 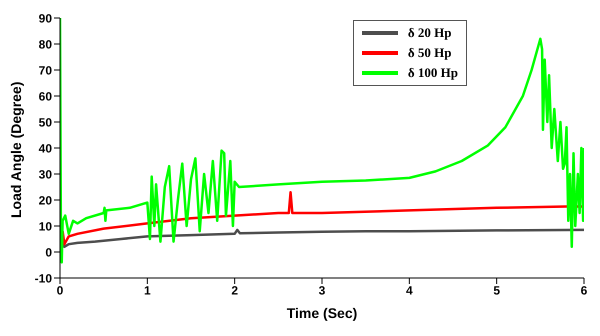 What do you see at coordinates (16, 150) in the screenshot?
I see `y-axis-title: Load Angle (Degree)` at bounding box center [16, 150].